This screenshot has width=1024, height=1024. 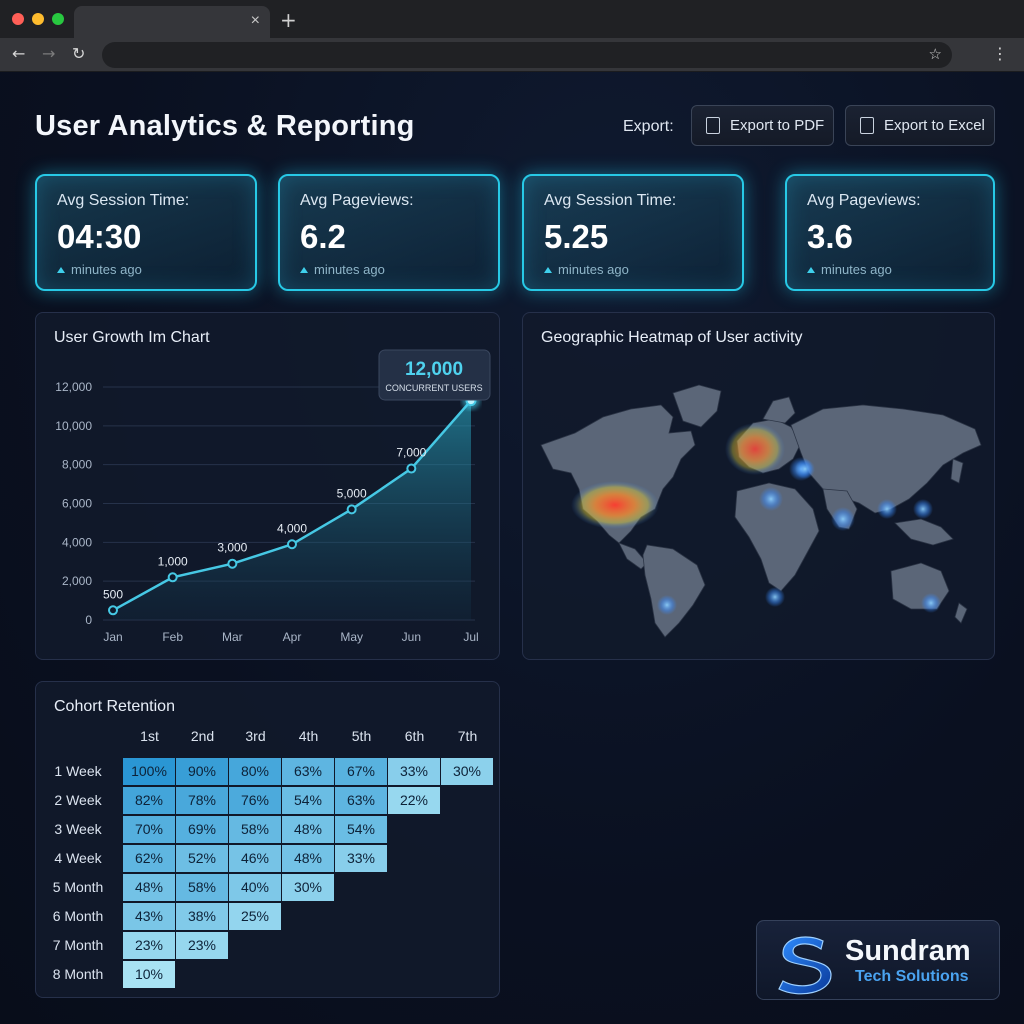 What do you see at coordinates (931, 603) in the screenshot?
I see `heat-spot-australia` at bounding box center [931, 603].